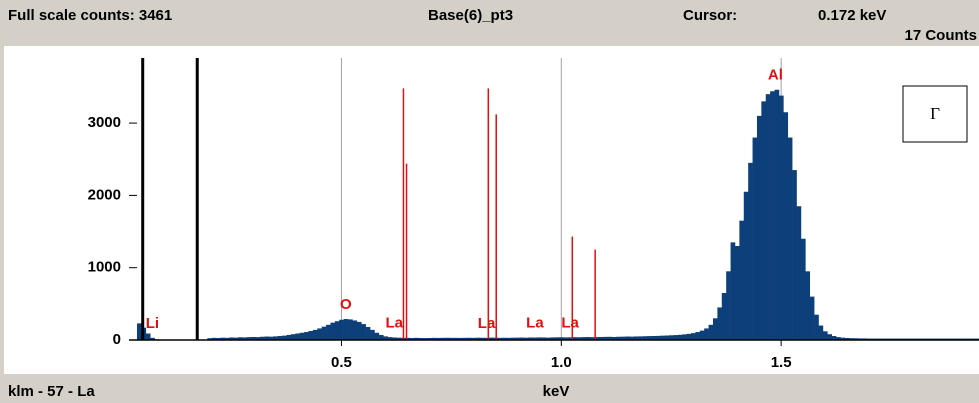  Describe the element at coordinates (775, 75) in the screenshot. I see `element-marker: Al` at that location.